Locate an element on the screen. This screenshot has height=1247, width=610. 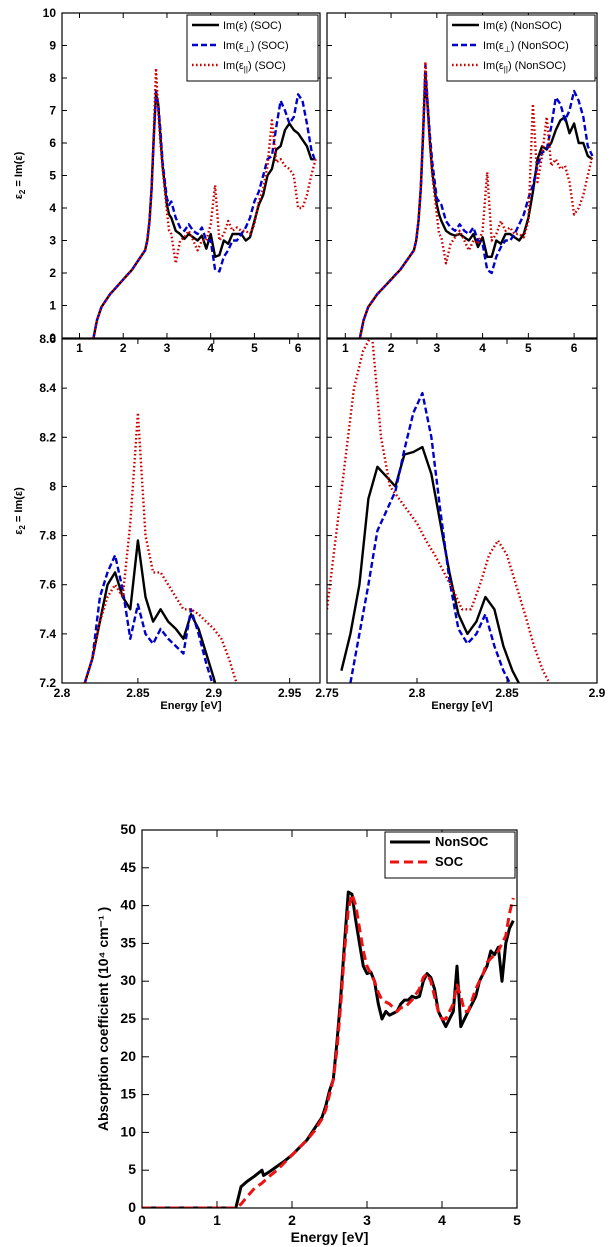
y-tick-label: 1 is located at coordinates (52, 306).